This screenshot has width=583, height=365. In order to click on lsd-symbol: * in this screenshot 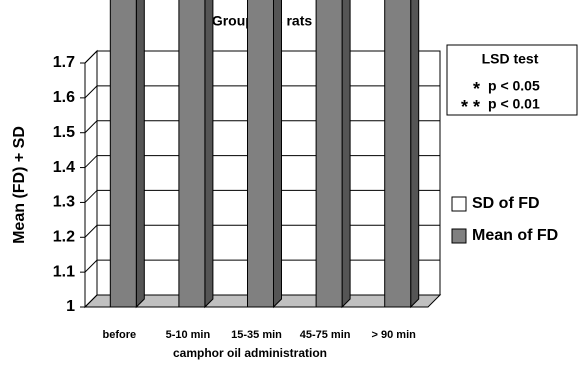, I will do `click(476, 89)`.